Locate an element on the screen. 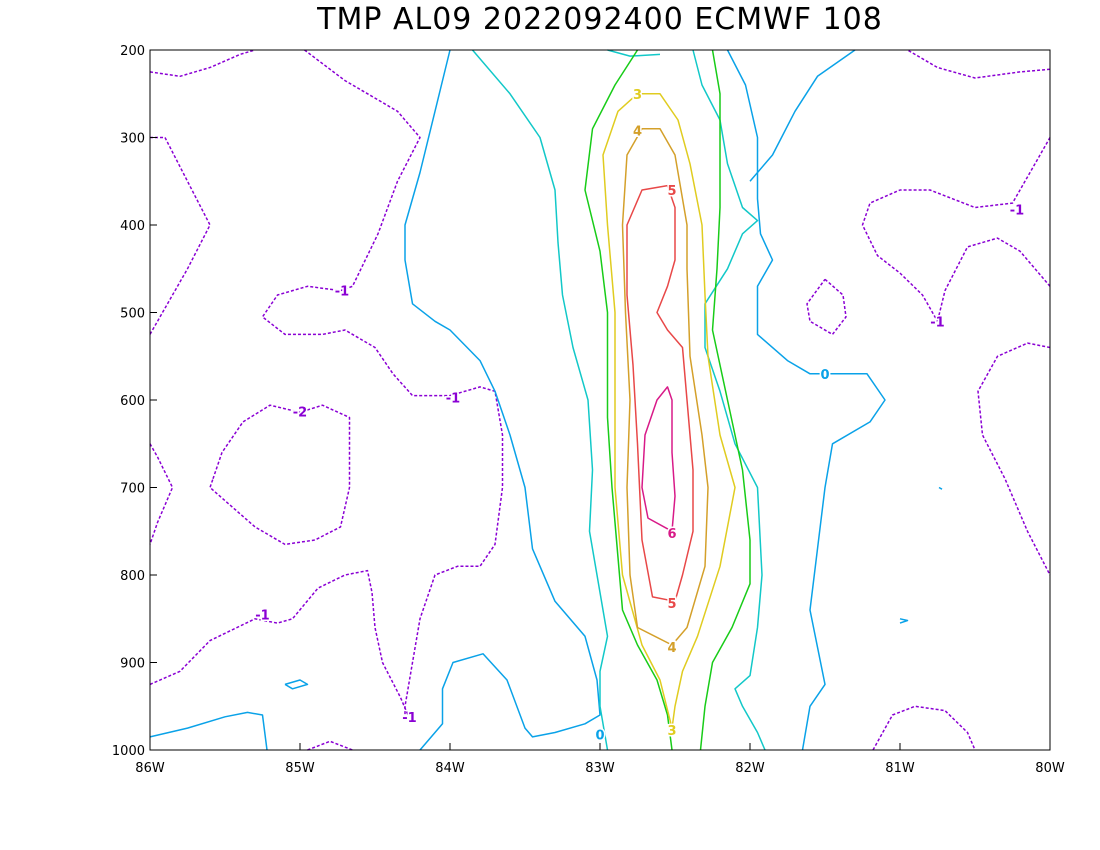 This screenshot has width=1100, height=850. contour-label-6: -1 is located at coordinates (937, 322).